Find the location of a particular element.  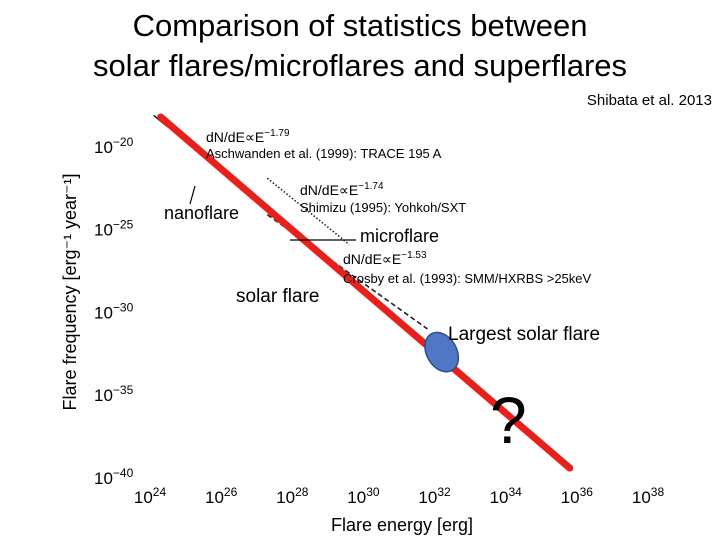

x-axis-label: Flare energy [erg] is located at coordinates (402, 525).